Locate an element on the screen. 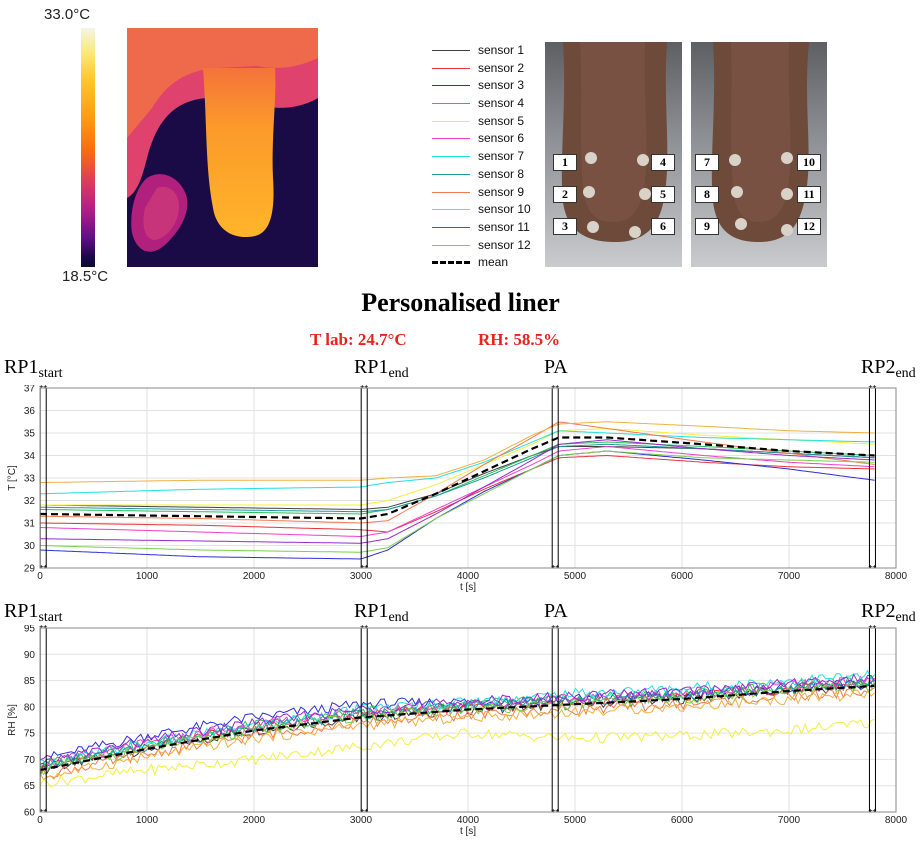 The width and height of the screenshot is (921, 843). legend-swatch-mean is located at coordinates (451, 263).